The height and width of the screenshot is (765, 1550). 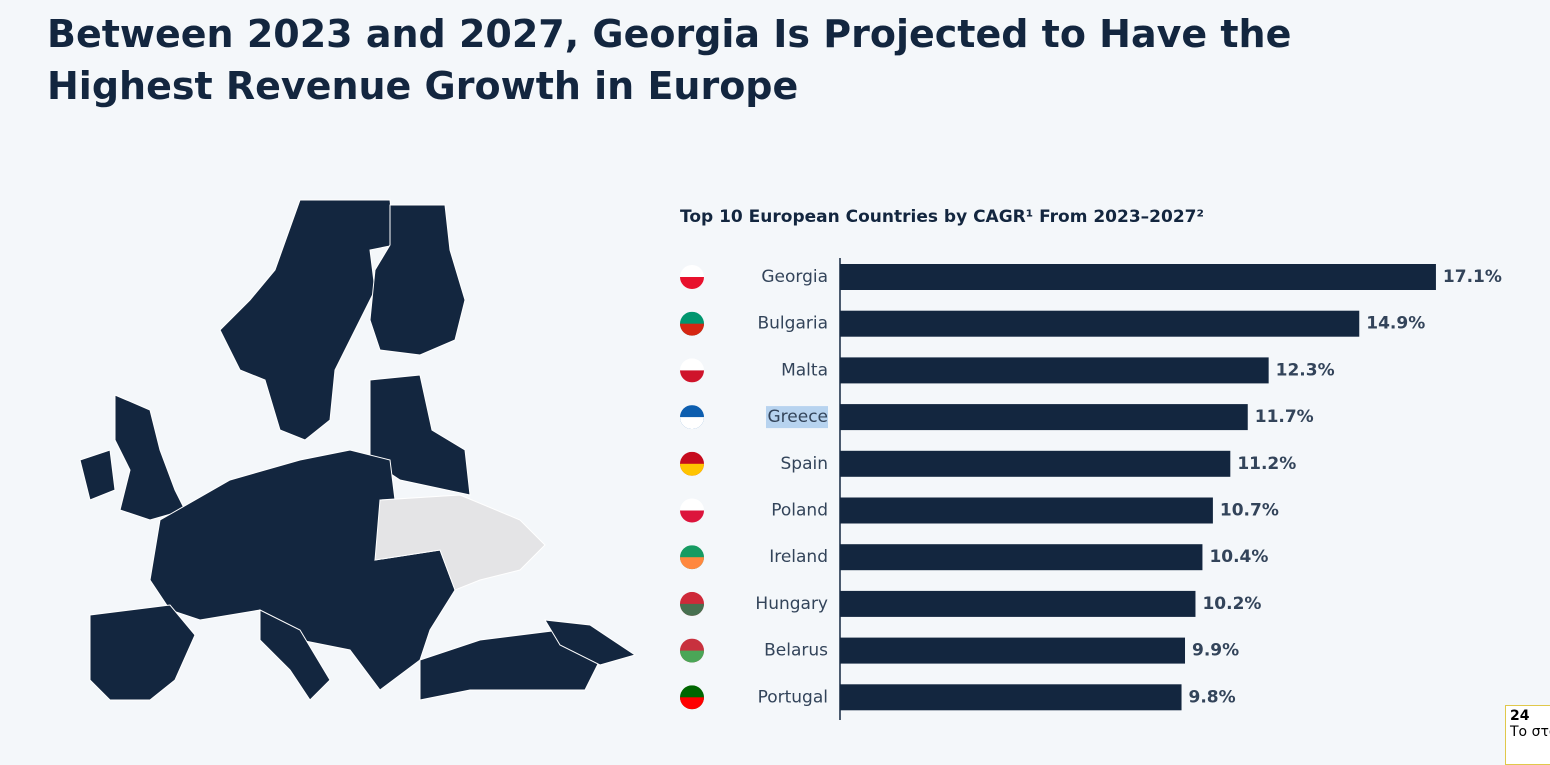 What do you see at coordinates (793, 324) in the screenshot?
I see `category-label: Bulgaria` at bounding box center [793, 324].